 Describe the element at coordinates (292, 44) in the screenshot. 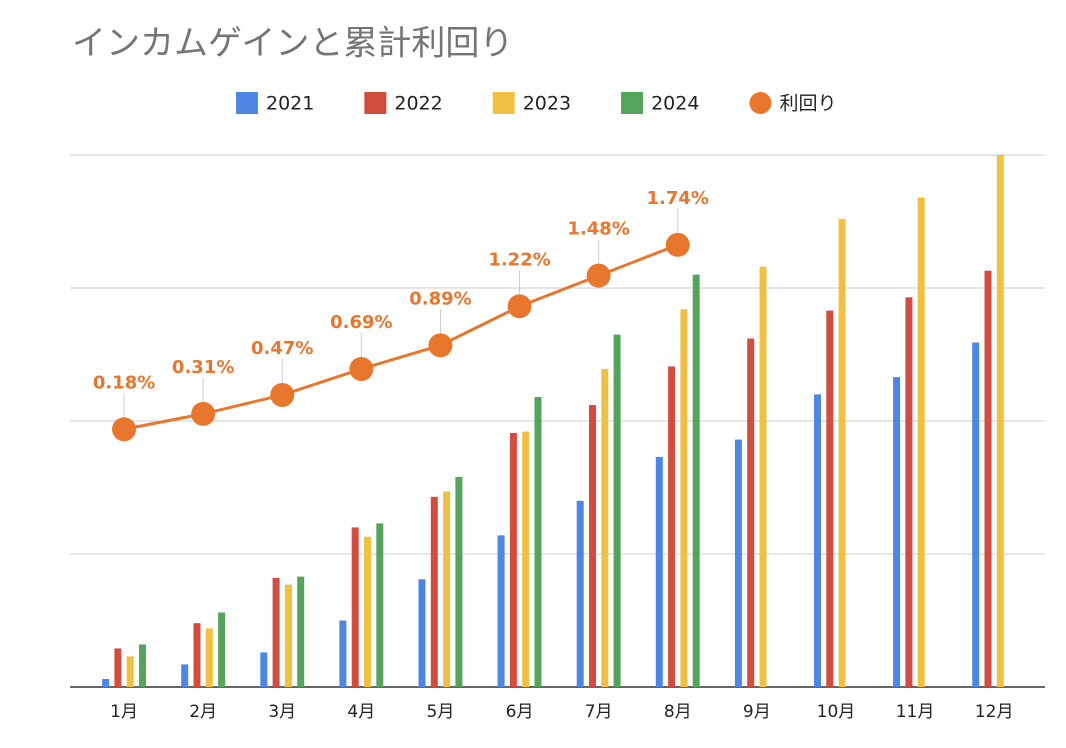

I see `chart-title: インカムゲインと累計利回り` at that location.